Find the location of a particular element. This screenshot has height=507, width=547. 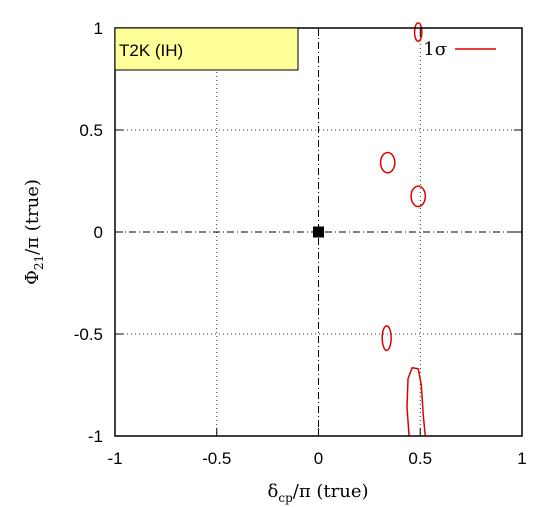

x-tick-label: -1 is located at coordinates (114, 458).